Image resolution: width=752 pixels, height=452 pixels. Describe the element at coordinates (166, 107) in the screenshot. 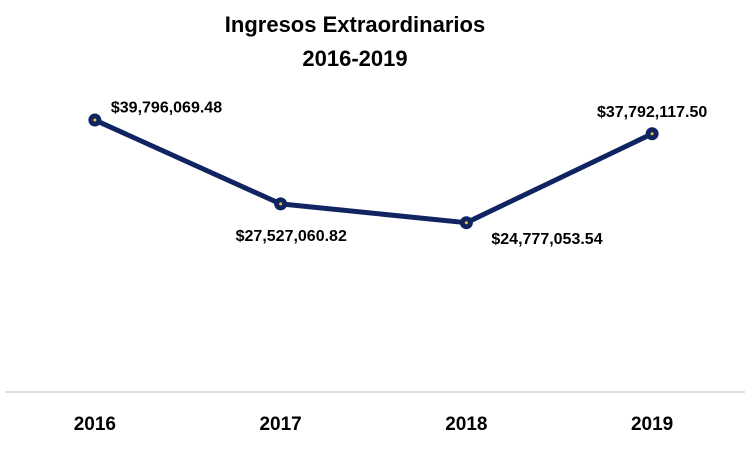

I see `data-label: $39,796,069.48` at that location.